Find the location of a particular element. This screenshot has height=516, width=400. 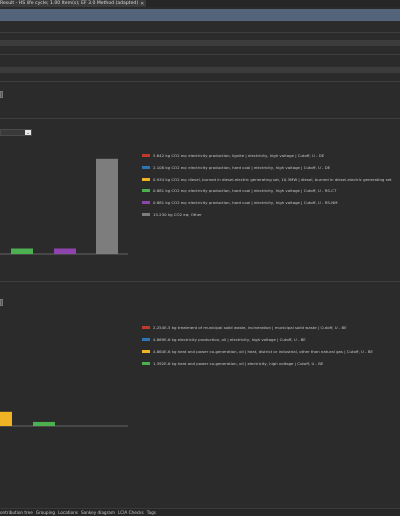

chevron-down-icon: ⌄ is located at coordinates (28, 132).